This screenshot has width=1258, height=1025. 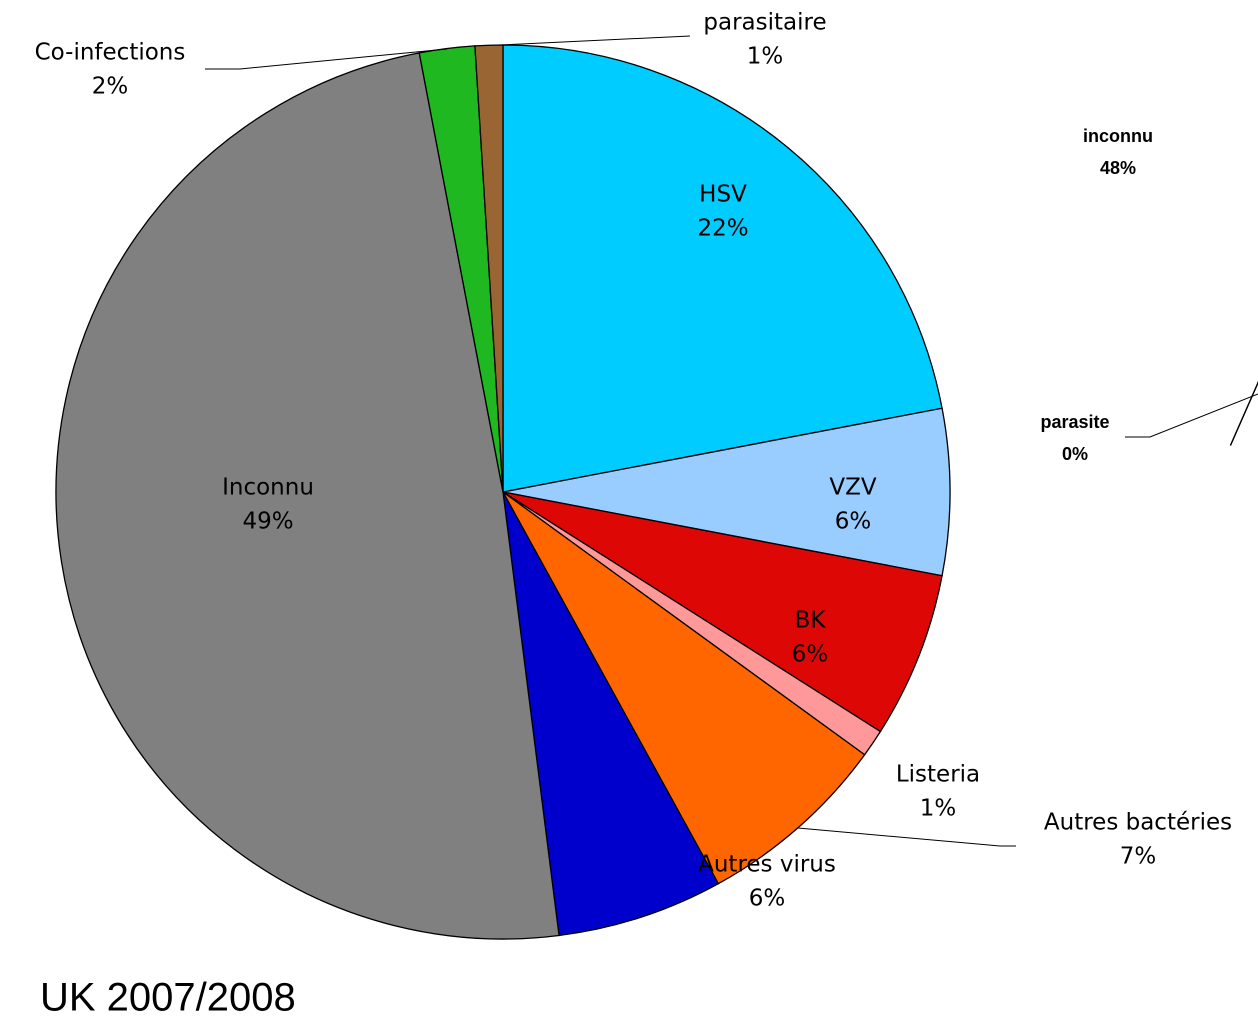 What do you see at coordinates (1118, 168) in the screenshot?
I see `slice-value-label: 48%` at bounding box center [1118, 168].